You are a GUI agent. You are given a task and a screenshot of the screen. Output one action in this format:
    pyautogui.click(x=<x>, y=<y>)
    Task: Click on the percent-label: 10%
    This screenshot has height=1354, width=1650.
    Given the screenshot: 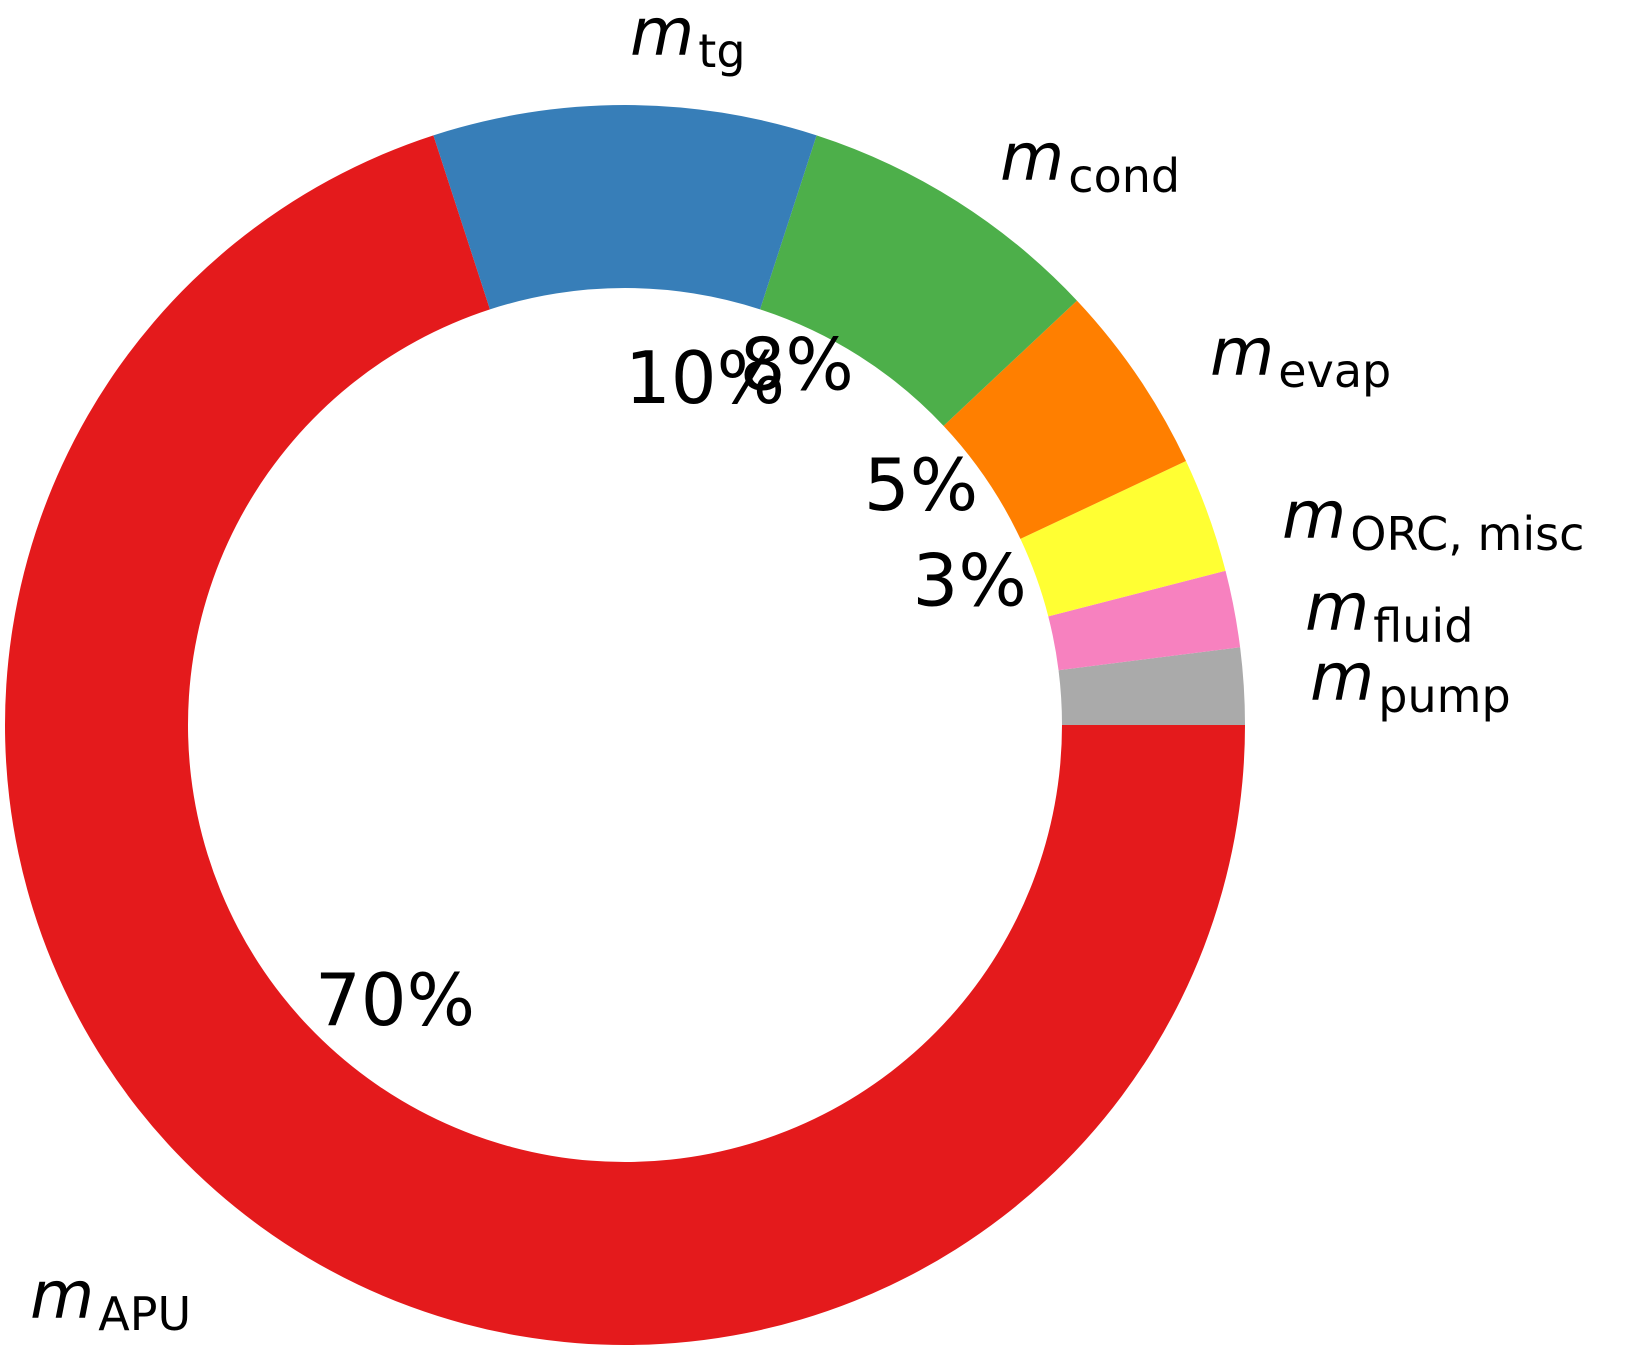 What is the action you would take?
    pyautogui.click(x=705, y=378)
    